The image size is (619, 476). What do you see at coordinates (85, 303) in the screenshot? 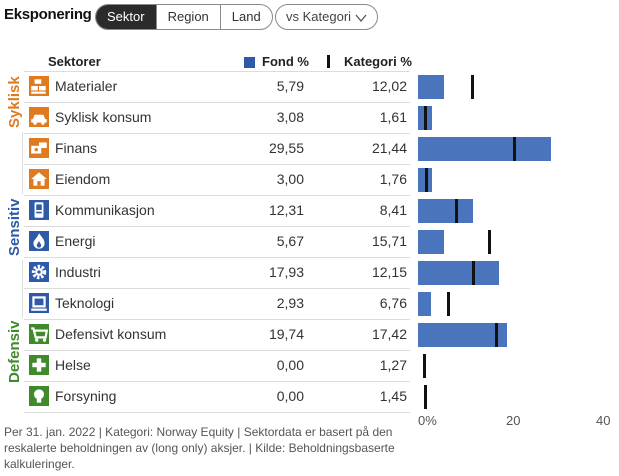
I see `sector-name: Teknologi` at bounding box center [85, 303].